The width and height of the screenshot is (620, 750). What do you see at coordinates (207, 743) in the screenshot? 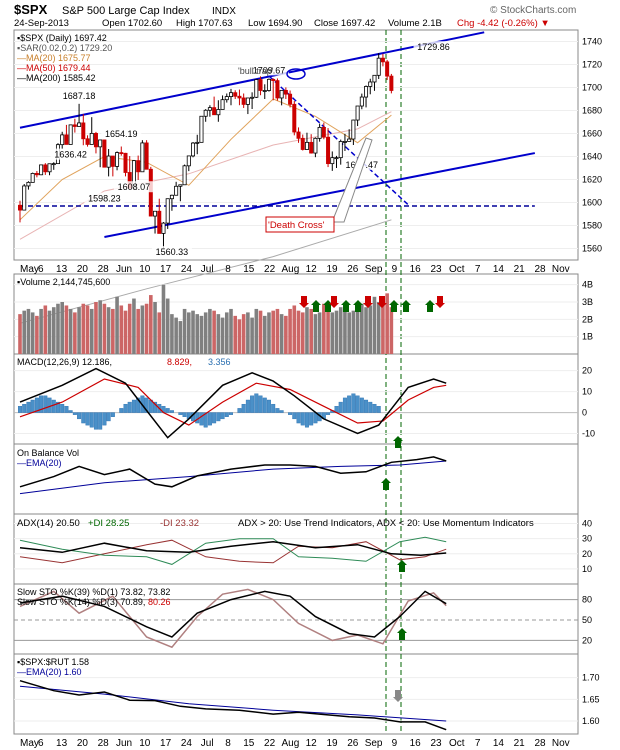
I see `x-tick-label: Jul` at bounding box center [207, 743].